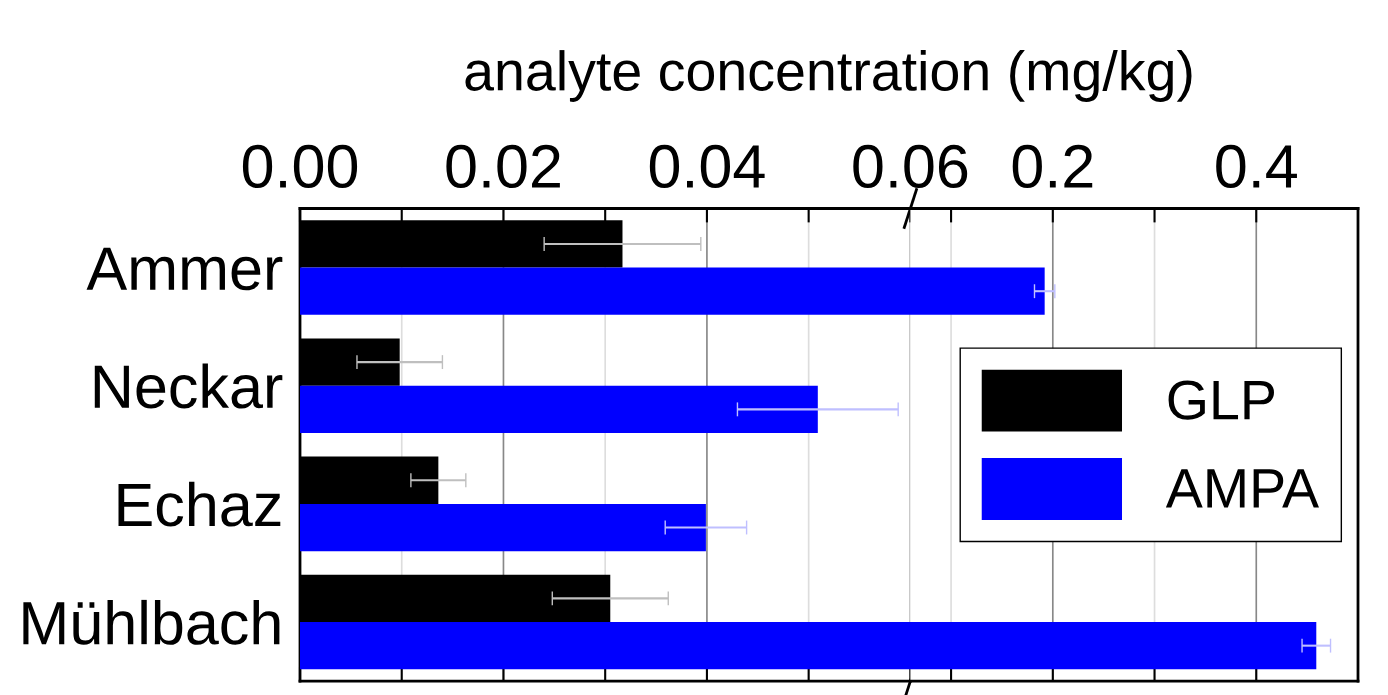  Describe the element at coordinates (151, 622) in the screenshot. I see `y-tick-label: Mühlbach` at that location.